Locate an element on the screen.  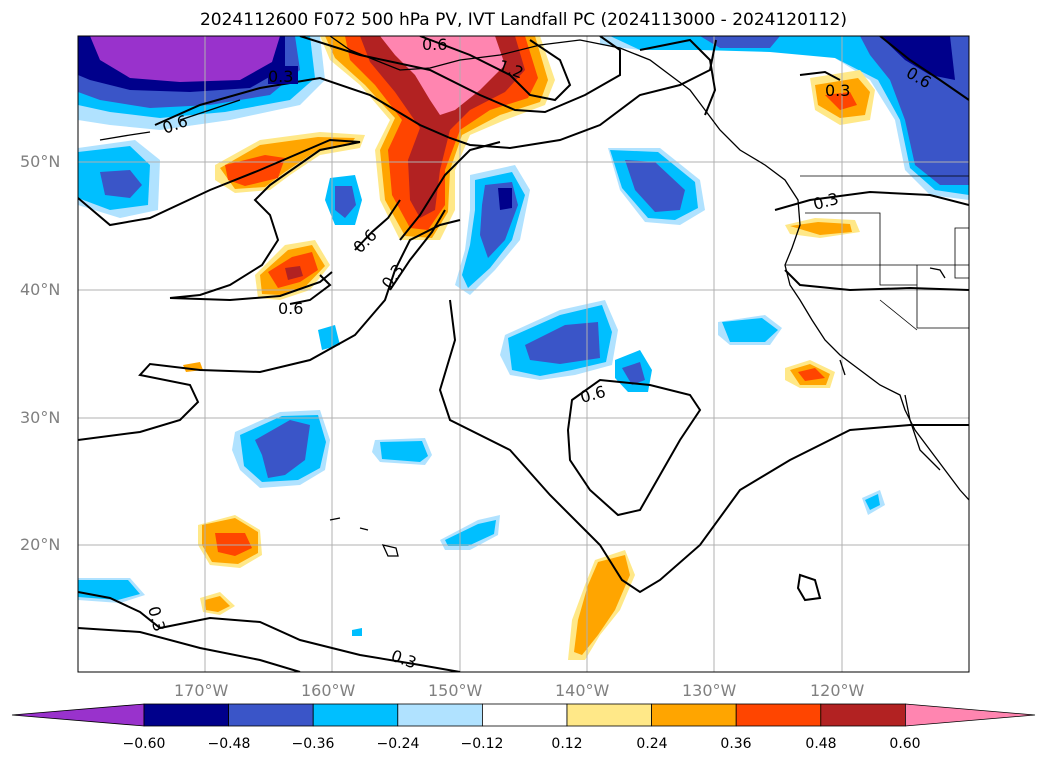
negative-anomaly-gulf is located at coordinates (656, 186).